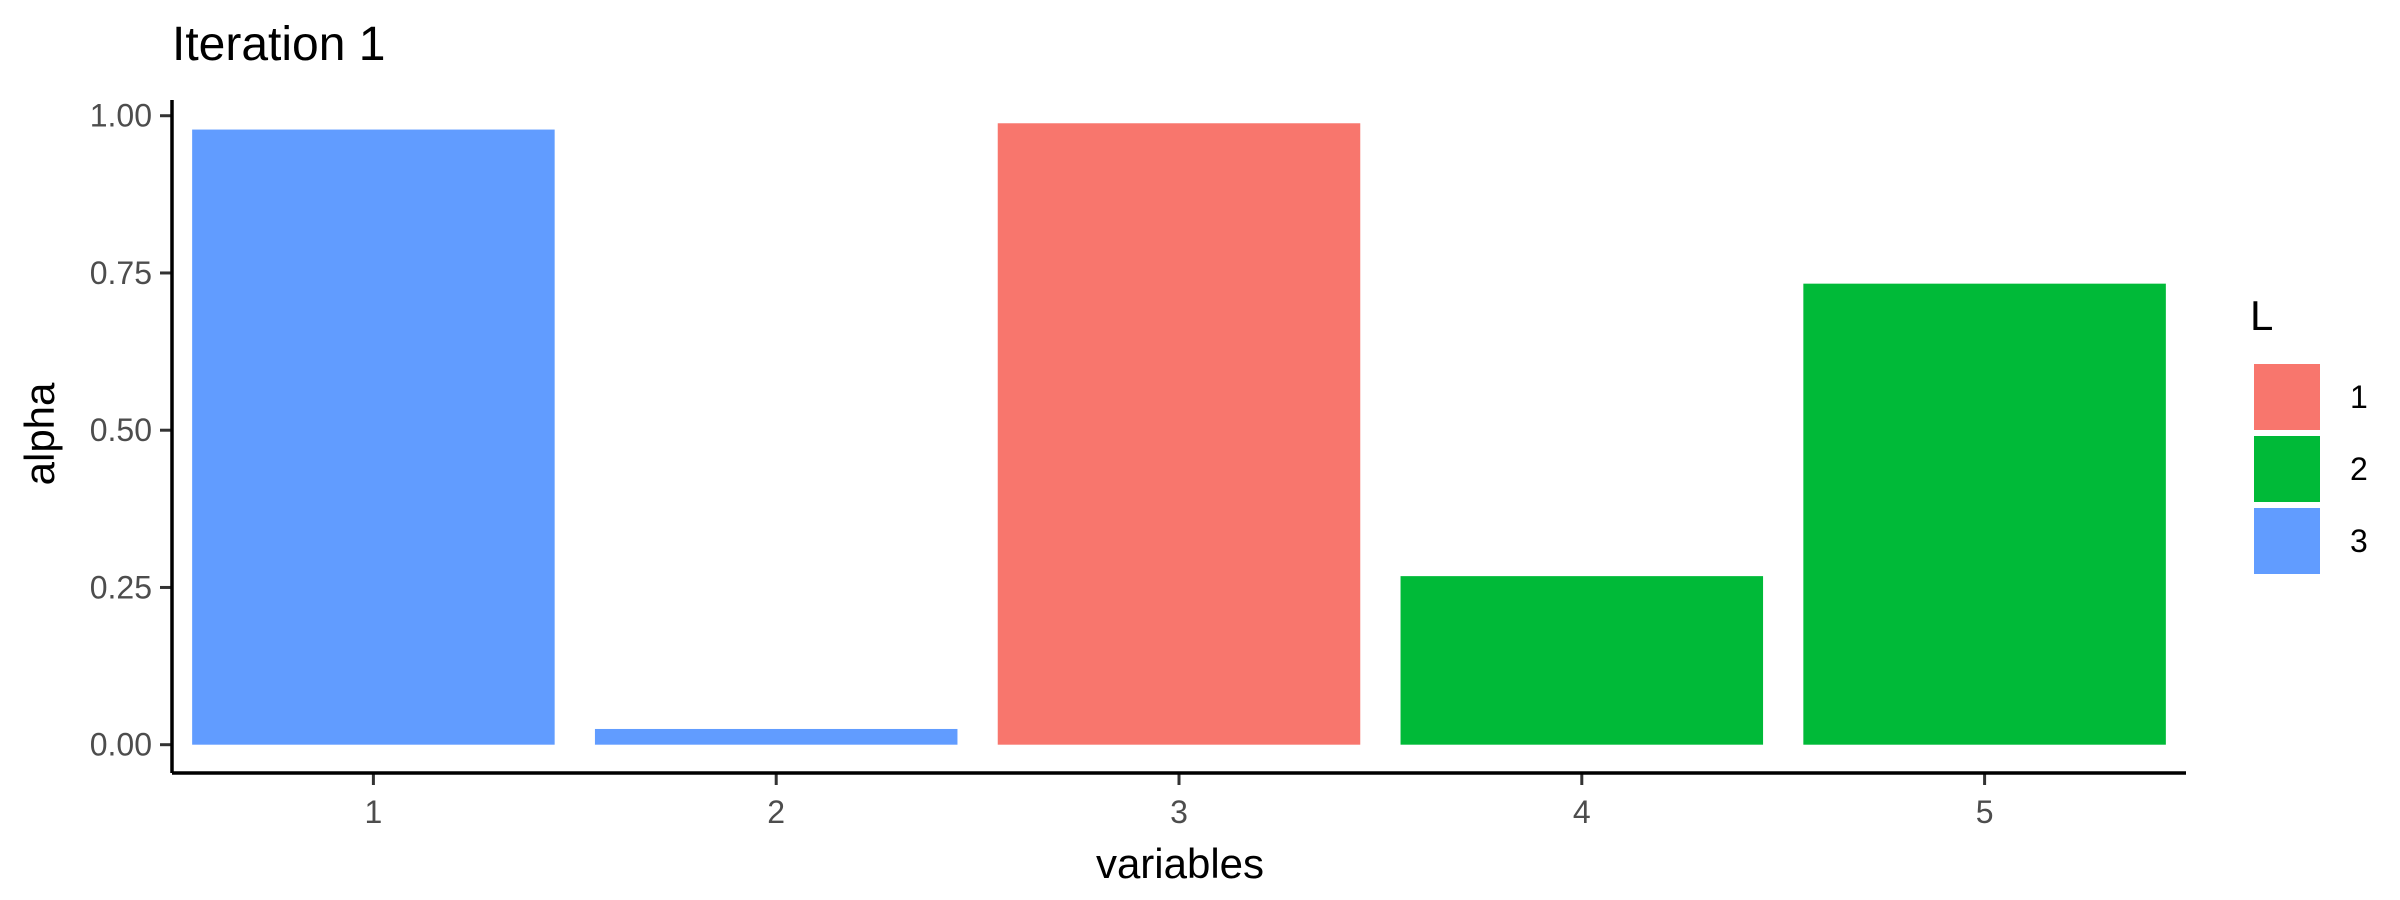  I want to click on x-axis-ticks: 1 2 3 4 5, so click(1179, 801).